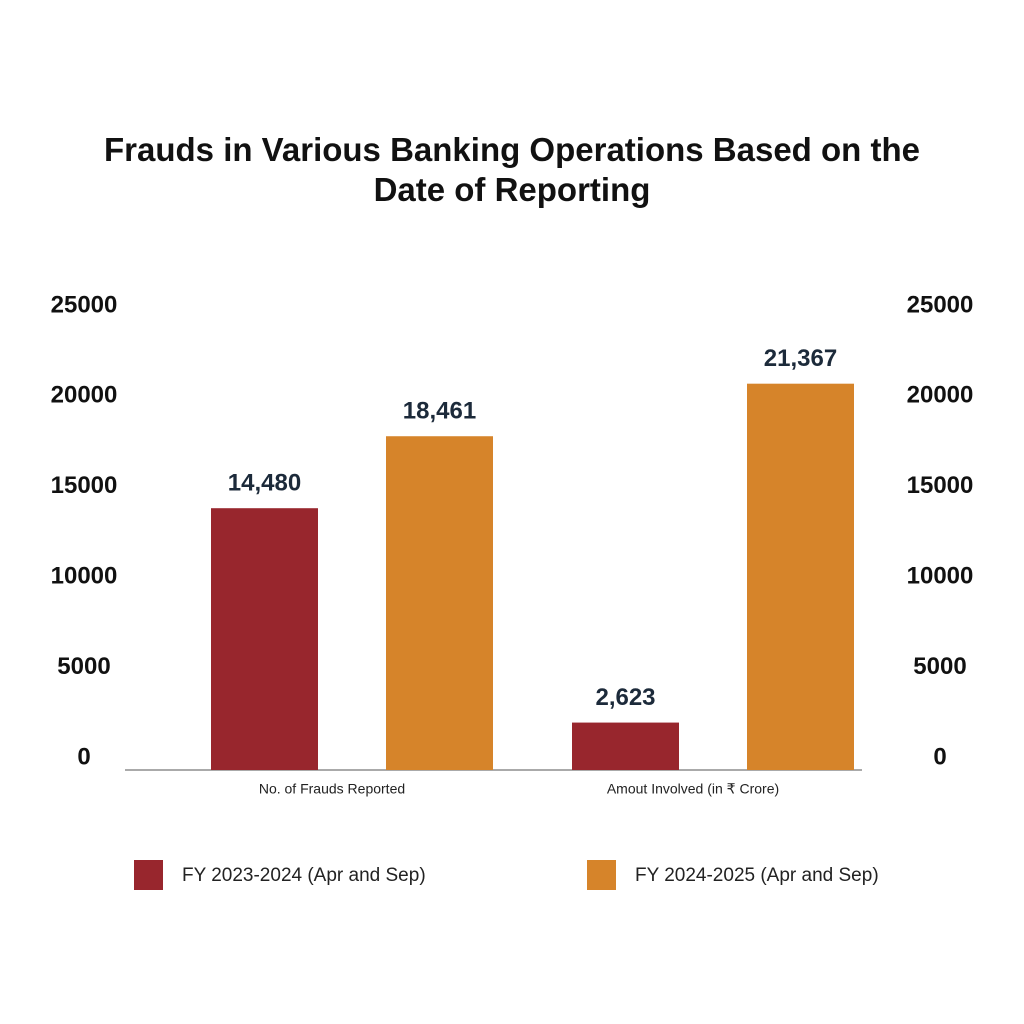 This screenshot has height=1024, width=1024. What do you see at coordinates (693, 789) in the screenshot?
I see `x-tick-label: Amout Involved (in ₹ Crore)` at bounding box center [693, 789].